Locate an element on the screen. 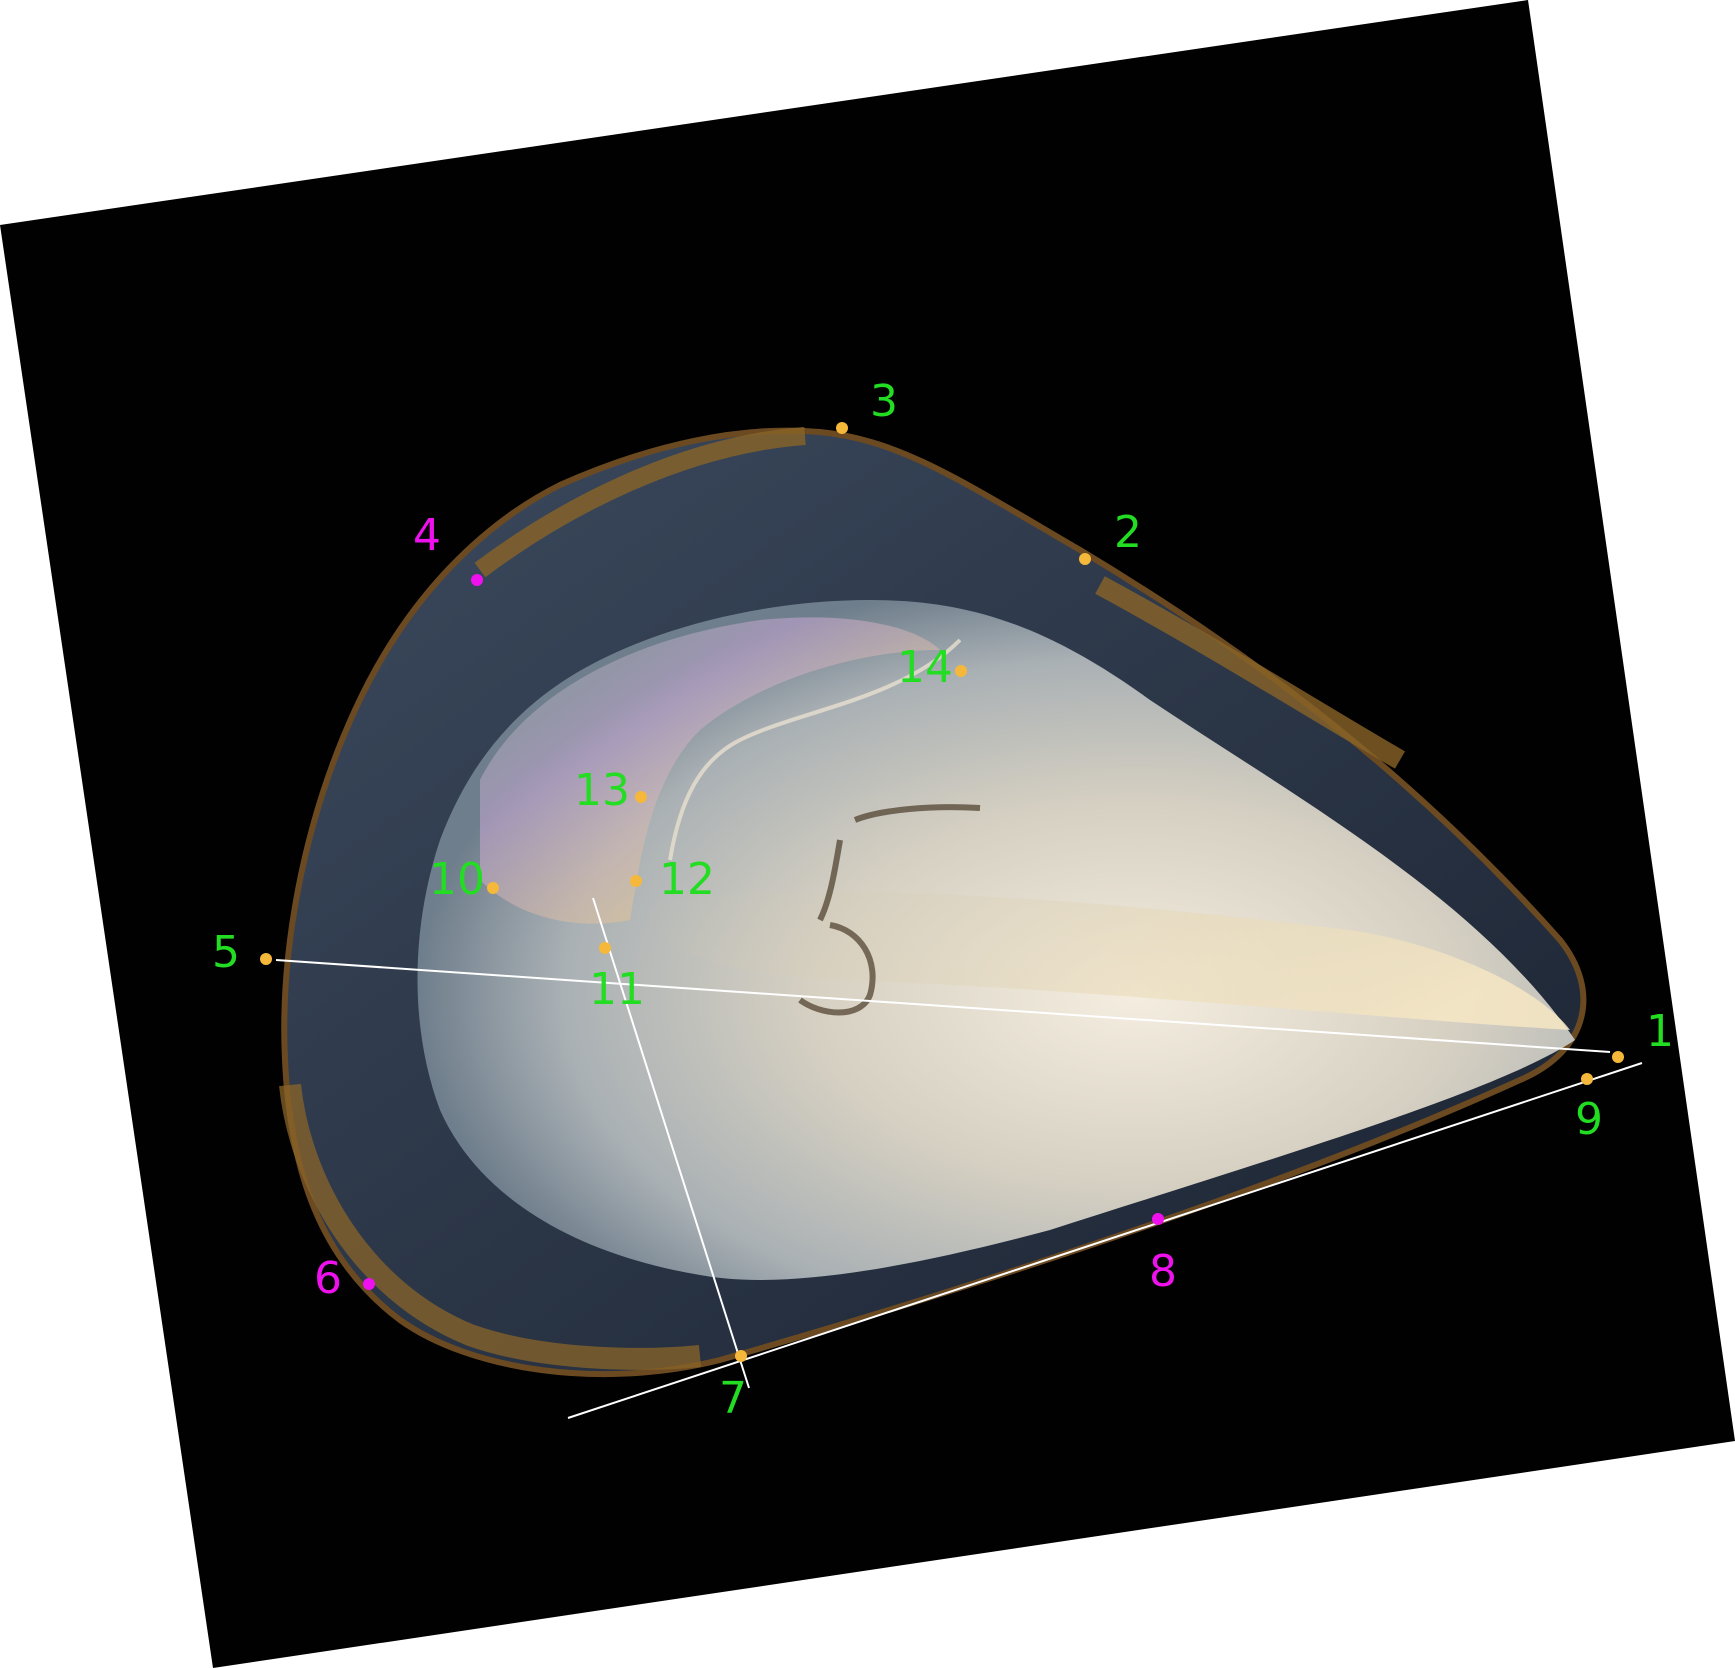 The width and height of the screenshot is (1735, 1668). landmark-label-4: 4 is located at coordinates (427, 535).